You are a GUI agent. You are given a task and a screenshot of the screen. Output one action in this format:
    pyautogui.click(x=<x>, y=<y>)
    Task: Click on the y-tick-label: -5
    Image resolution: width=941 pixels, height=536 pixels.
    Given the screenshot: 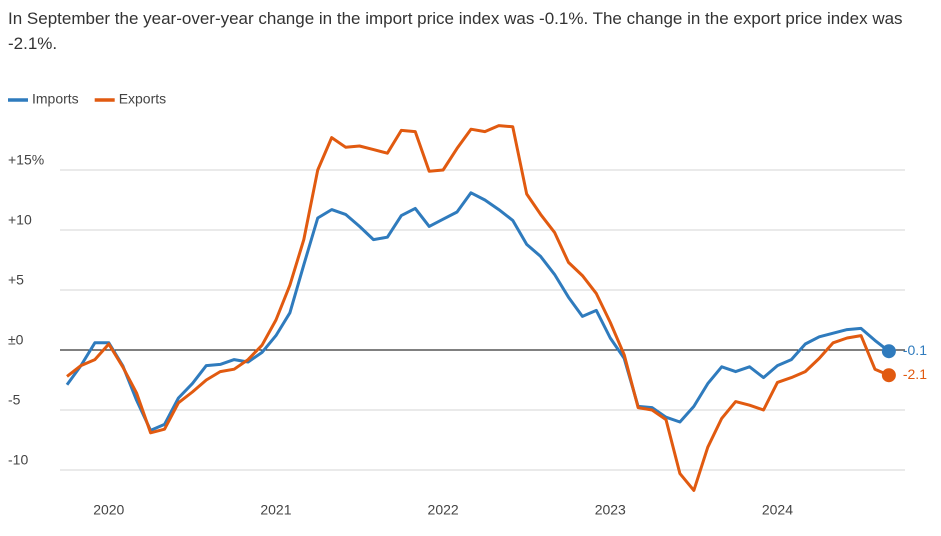 What is the action you would take?
    pyautogui.click(x=14, y=400)
    